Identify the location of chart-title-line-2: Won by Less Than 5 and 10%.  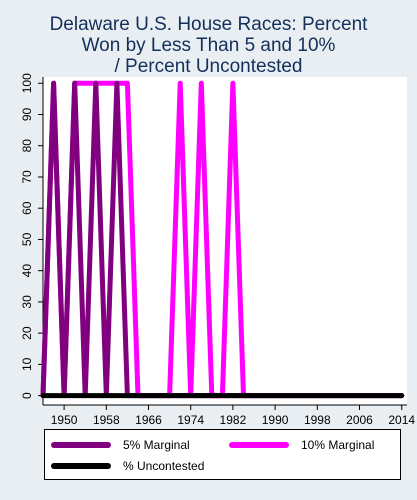
(208, 45).